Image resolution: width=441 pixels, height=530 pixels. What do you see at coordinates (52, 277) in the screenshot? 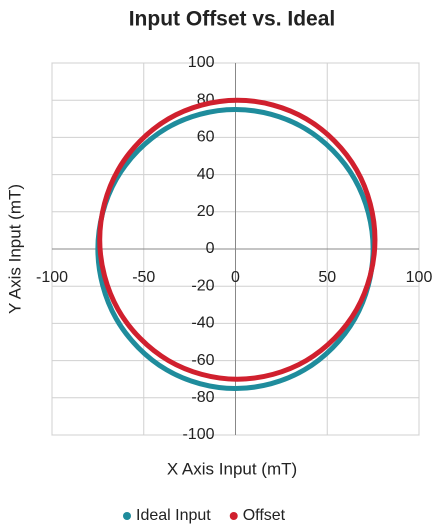
I see `x-tick-label: -100` at bounding box center [52, 277].